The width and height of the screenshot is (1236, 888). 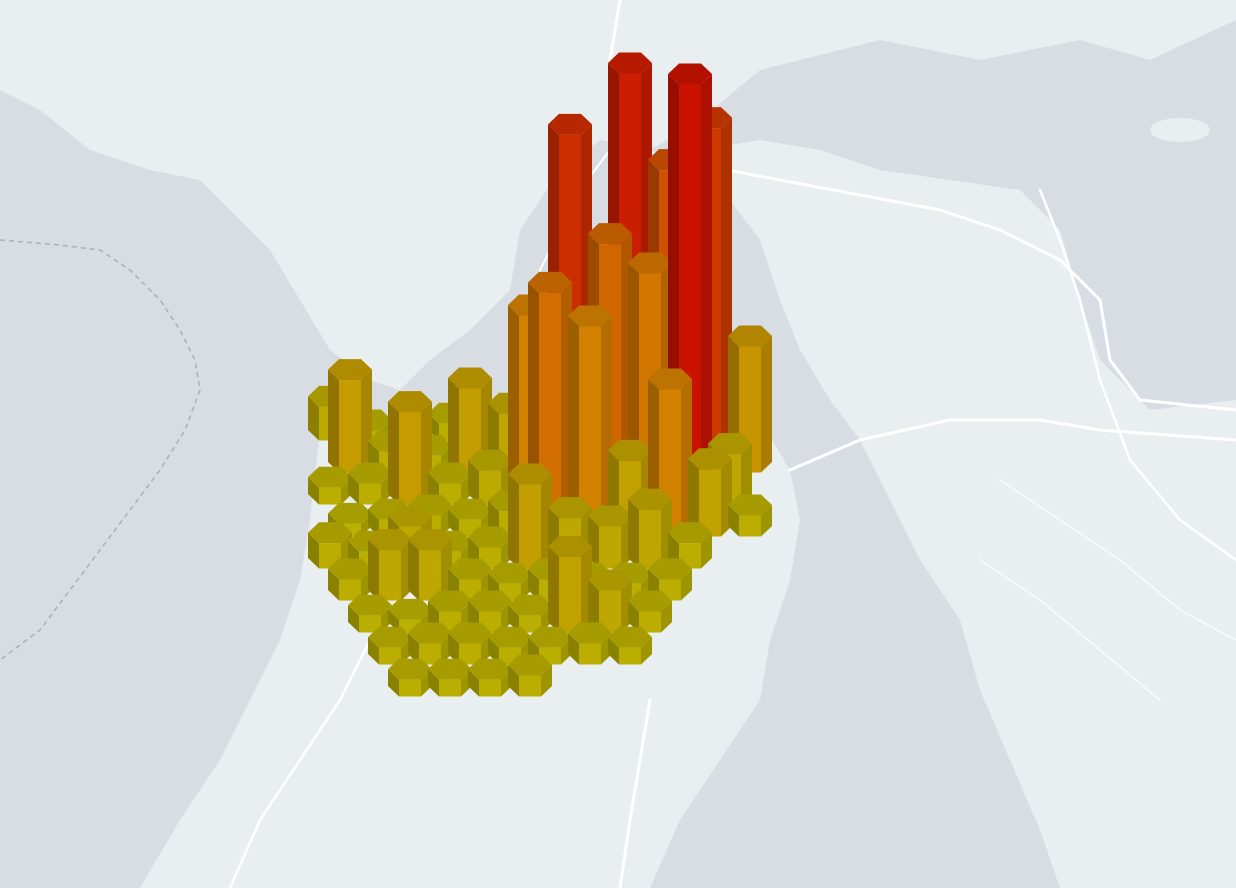 What do you see at coordinates (1137, 375) in the screenshot?
I see `highway-east` at bounding box center [1137, 375].